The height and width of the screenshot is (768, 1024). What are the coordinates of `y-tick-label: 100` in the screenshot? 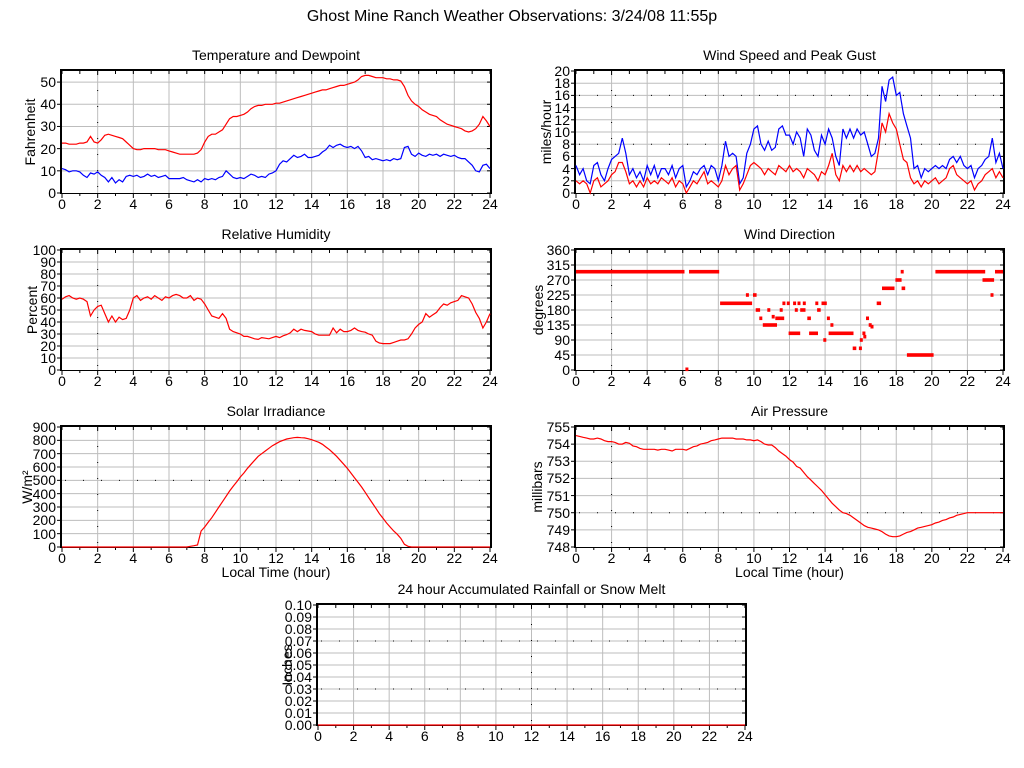 It's located at (44, 533).